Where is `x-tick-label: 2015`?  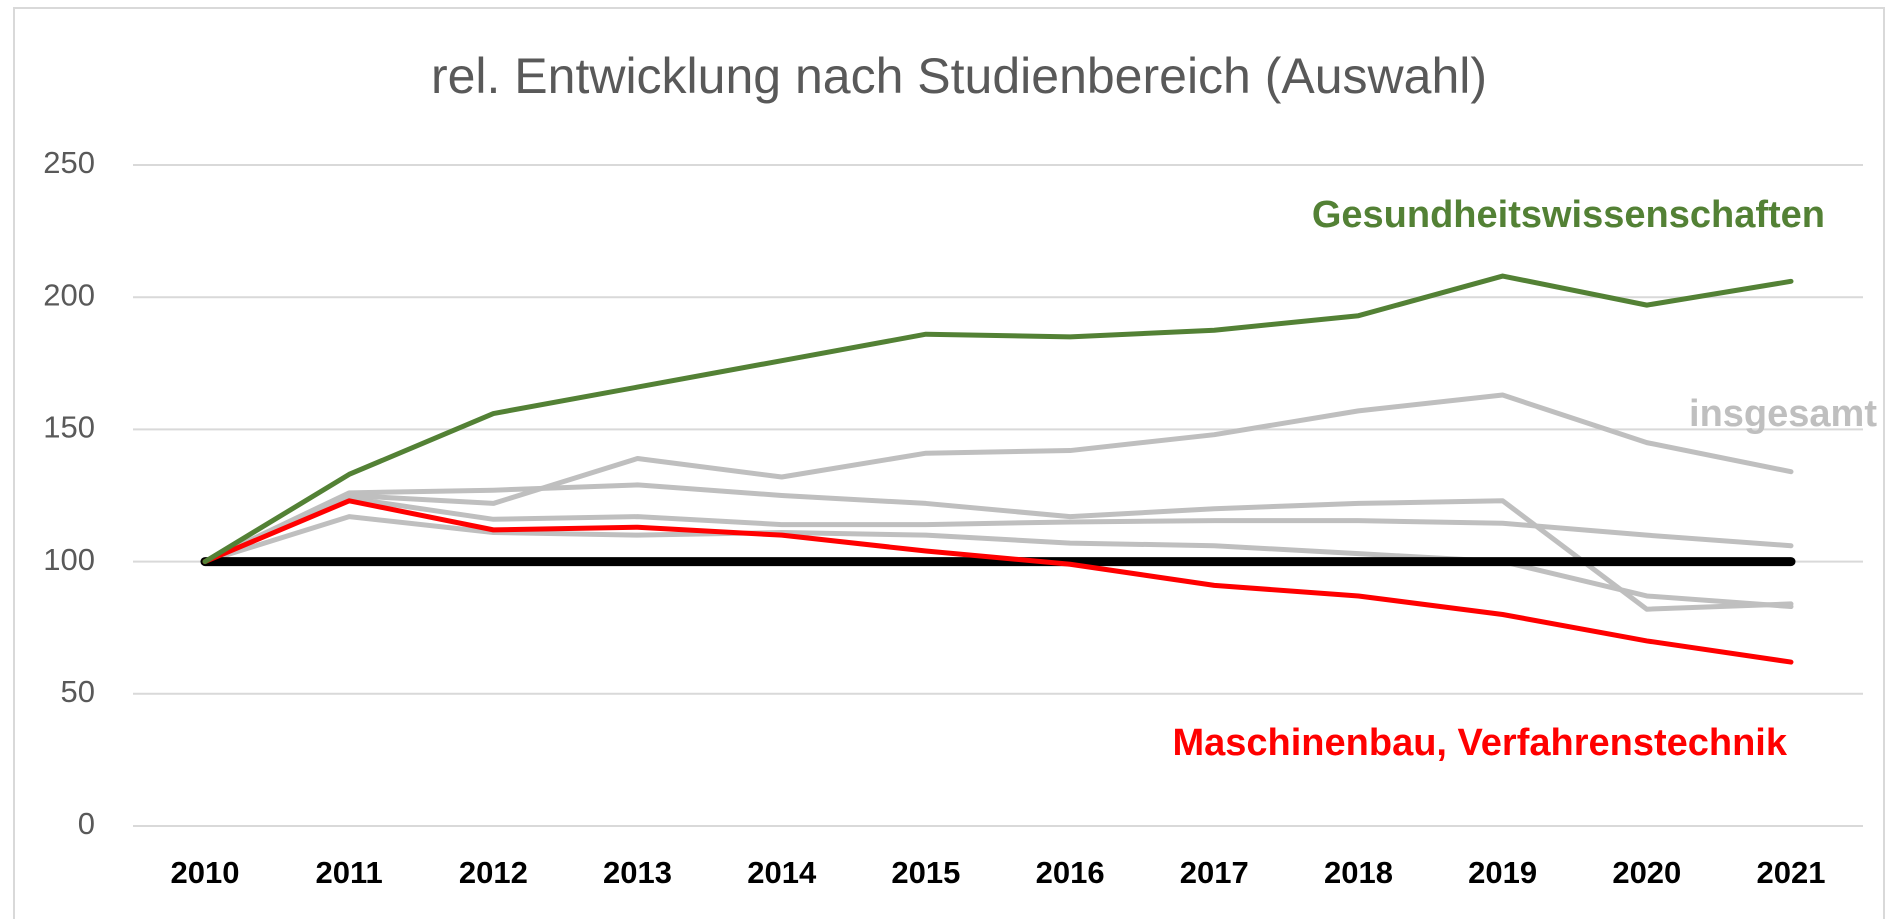
x-tick-label: 2015 is located at coordinates (925, 872).